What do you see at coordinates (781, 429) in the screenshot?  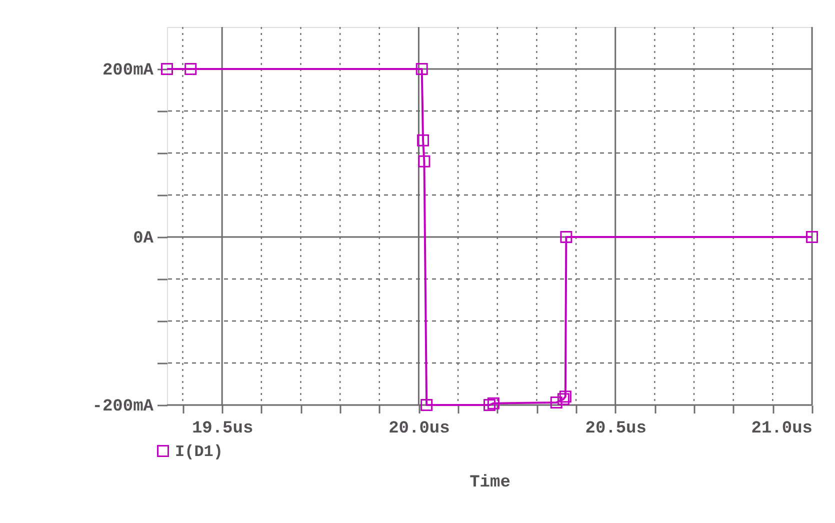 I see `x-tick-label: 21.0us` at bounding box center [781, 429].